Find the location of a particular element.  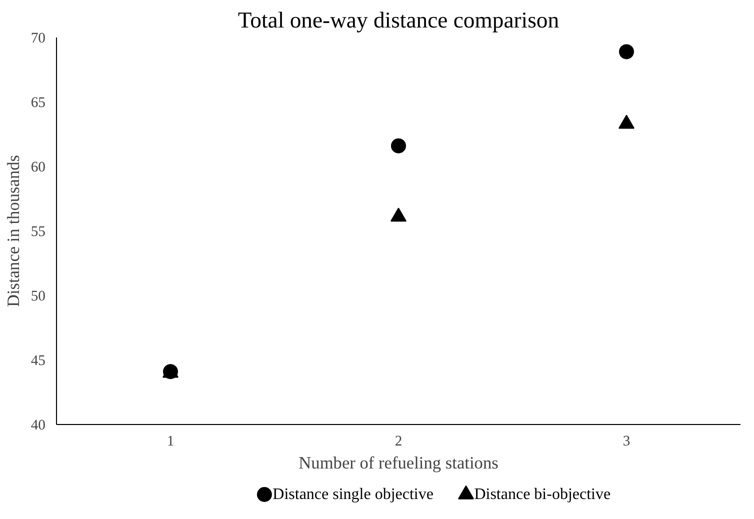

x-axis-title: Number of refueling stations is located at coordinates (398, 463).